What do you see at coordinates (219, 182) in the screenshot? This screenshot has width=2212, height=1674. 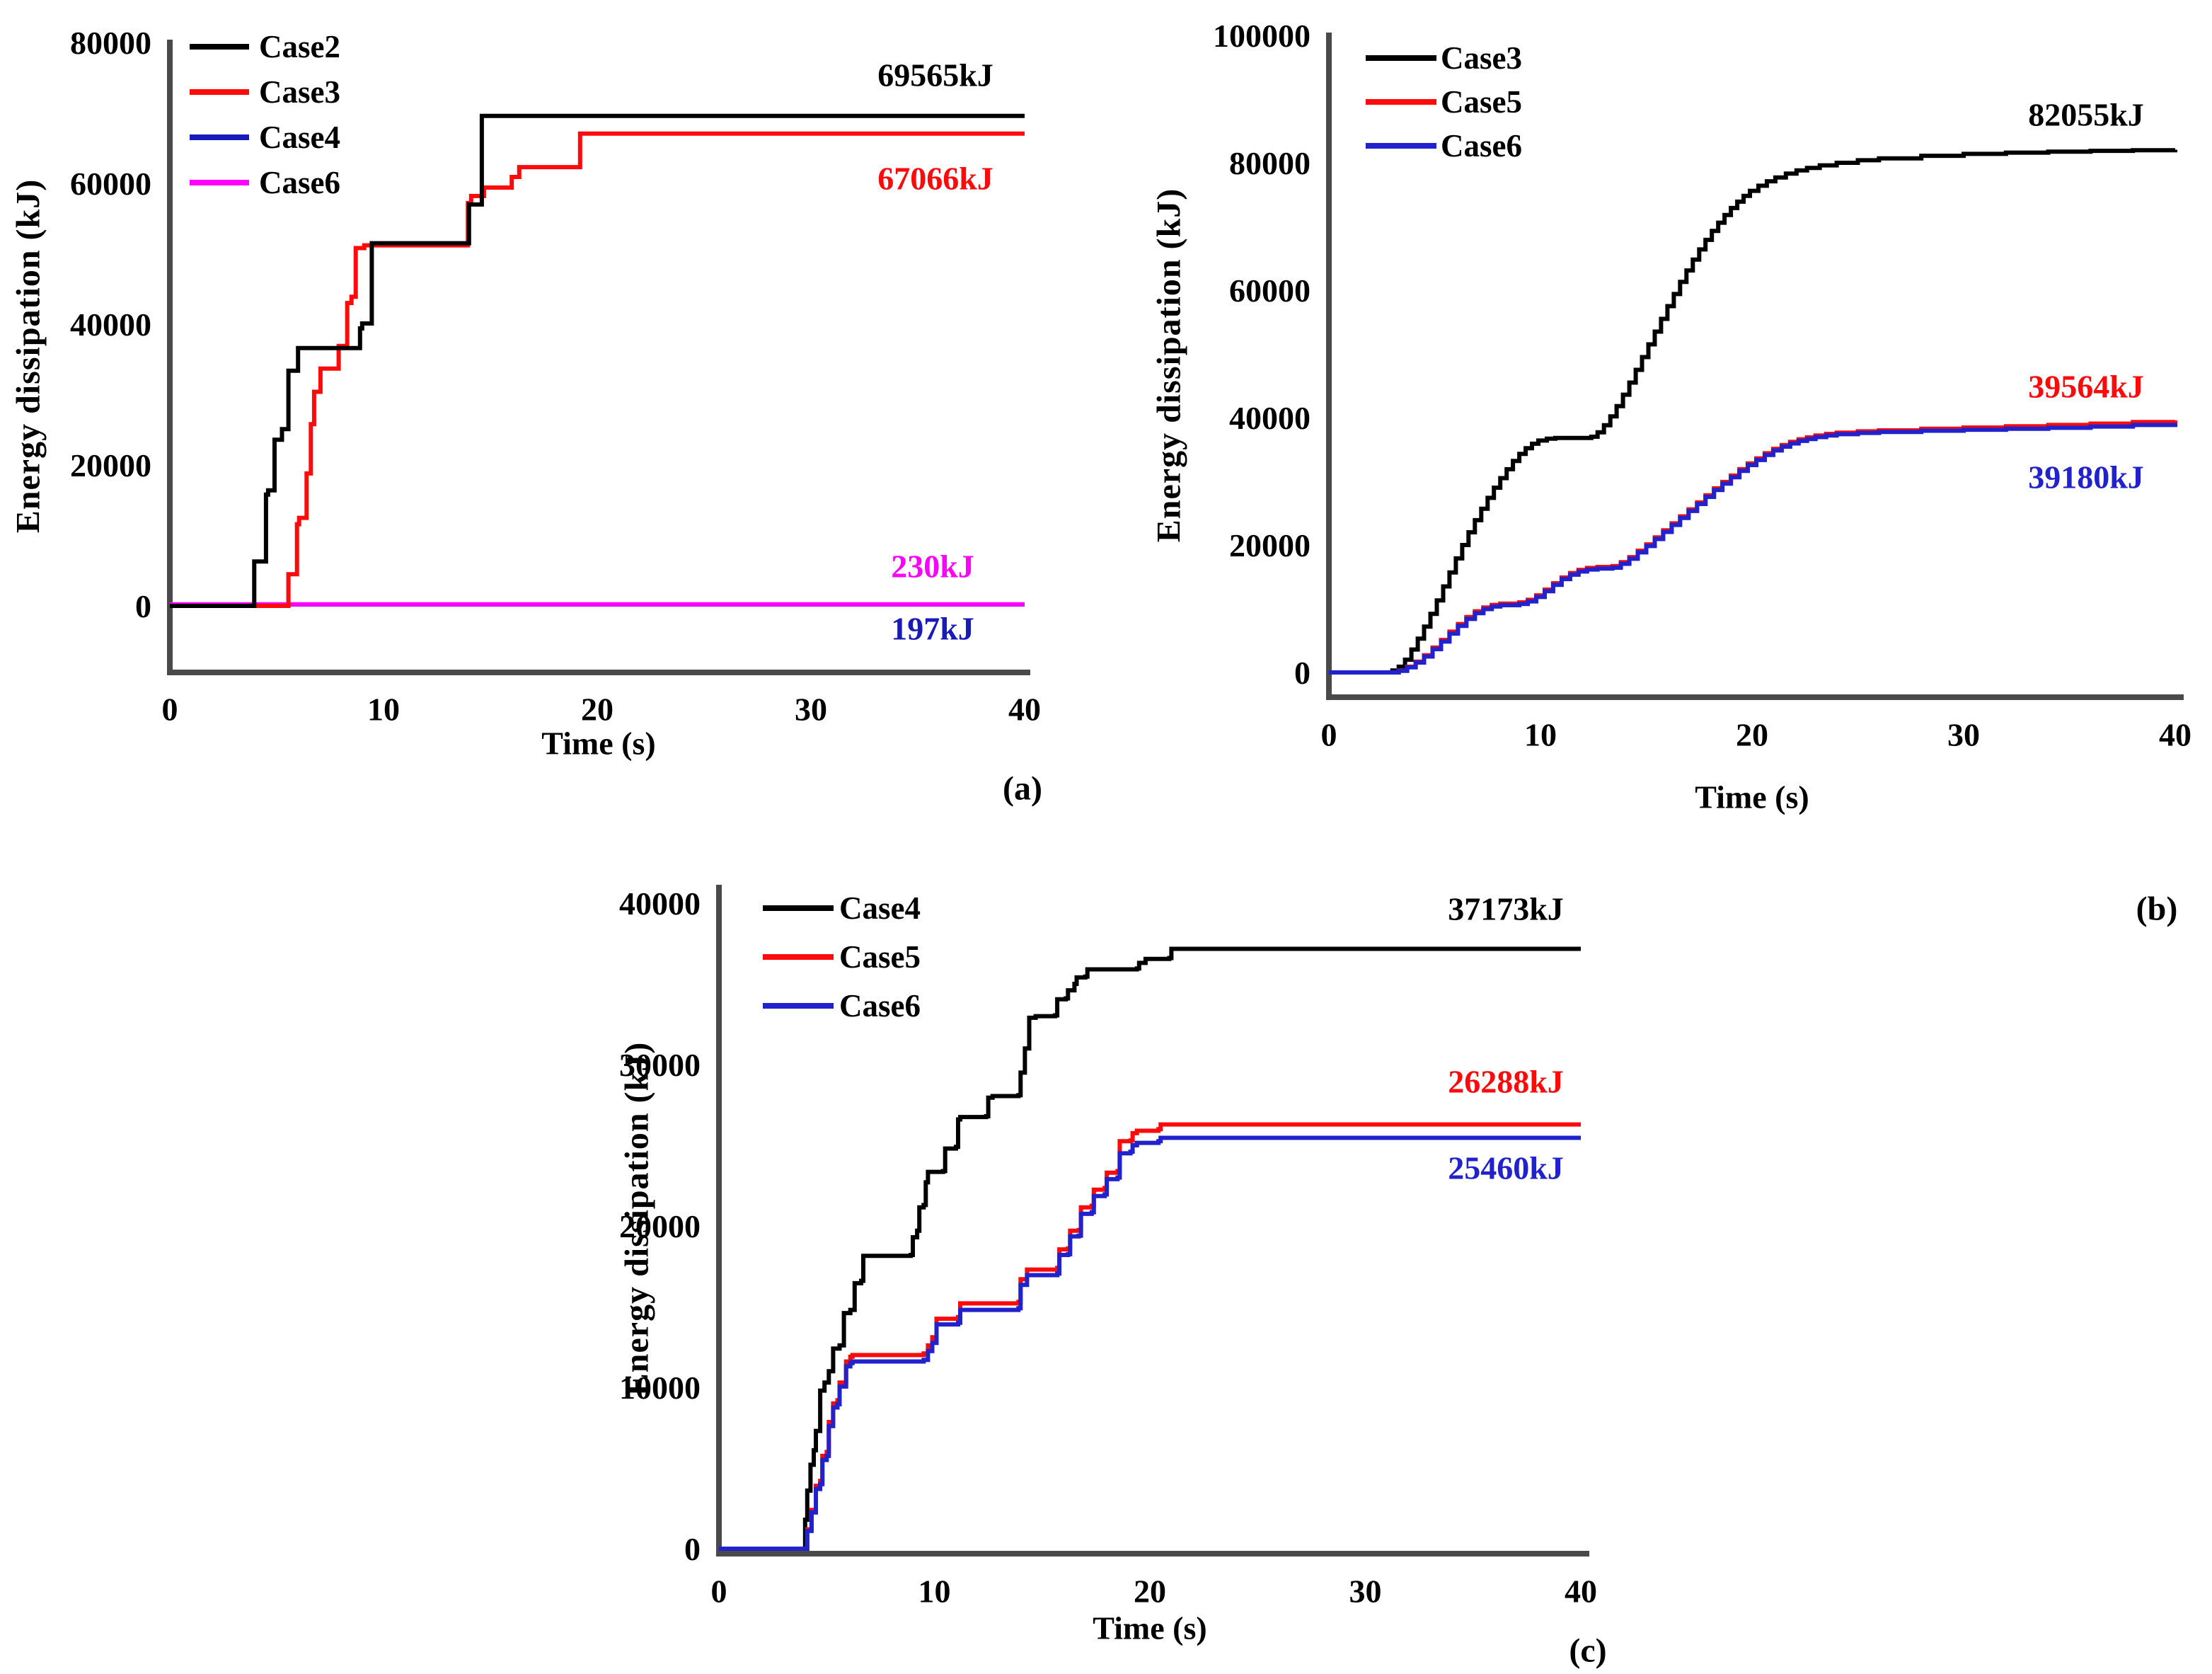 I see `chart-a-legend-line-case6` at bounding box center [219, 182].